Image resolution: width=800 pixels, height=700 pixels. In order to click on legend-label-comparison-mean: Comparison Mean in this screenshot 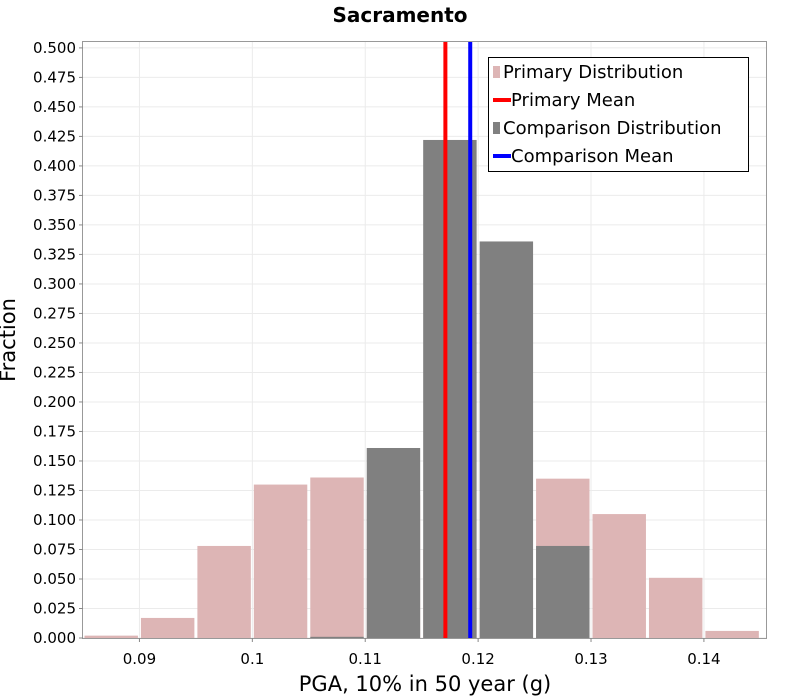, I will do `click(592, 156)`.